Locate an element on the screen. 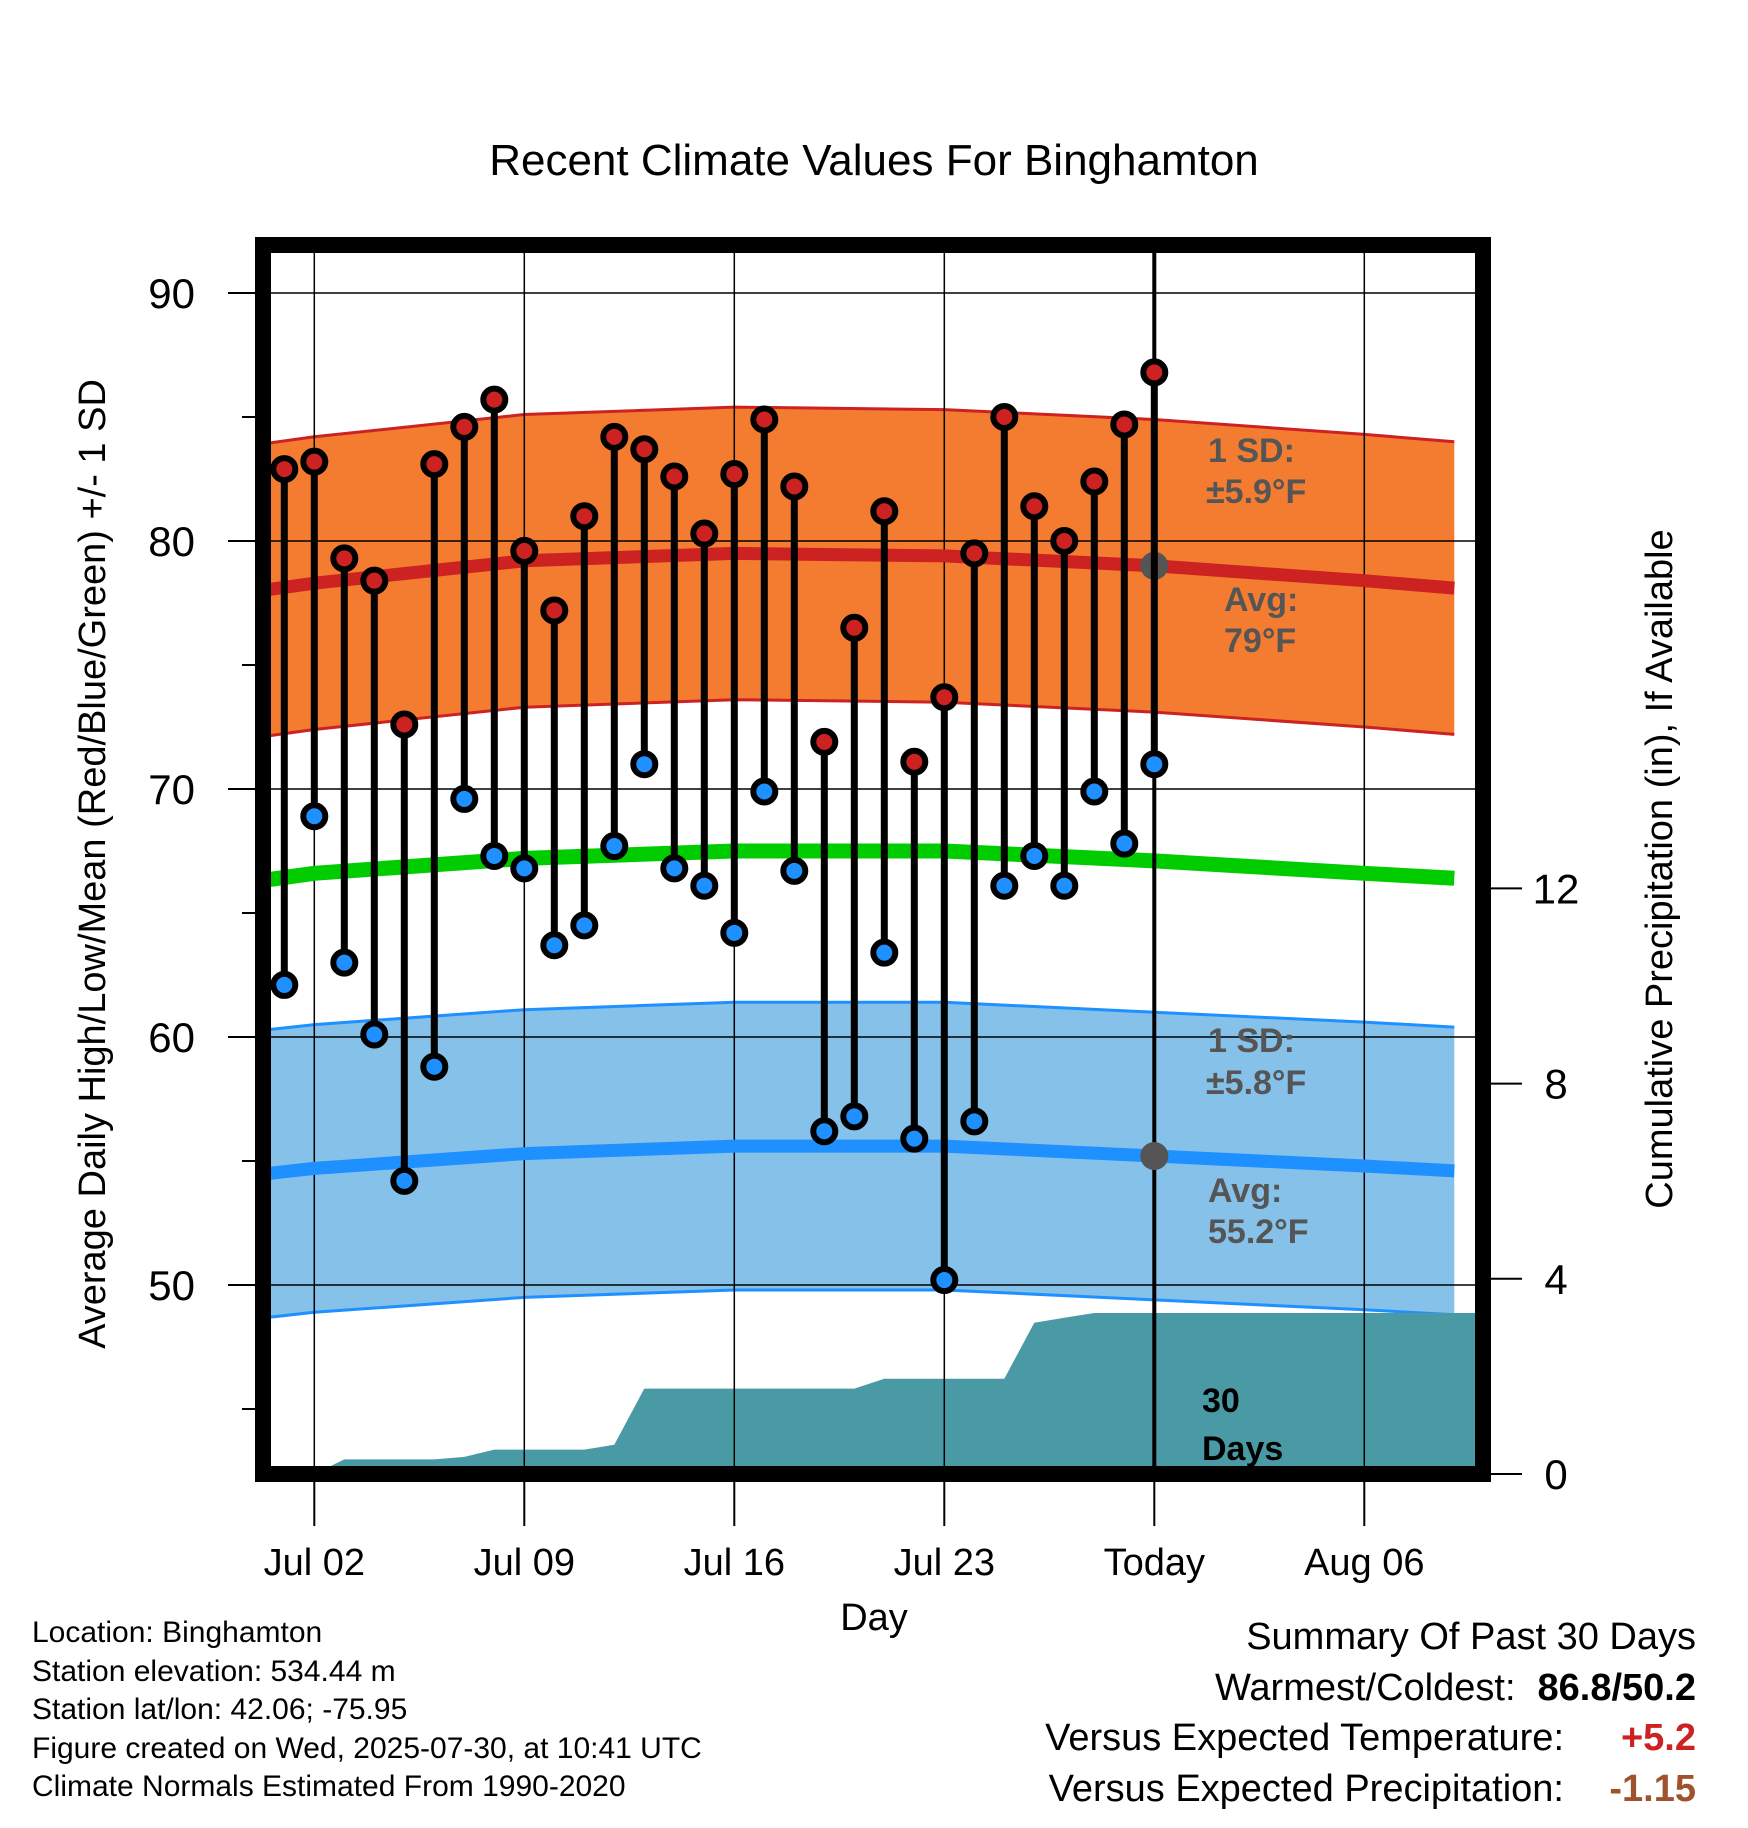 The image size is (1748, 1828). elevation-text: Station elevation: 534.44 m is located at coordinates (214, 1671).